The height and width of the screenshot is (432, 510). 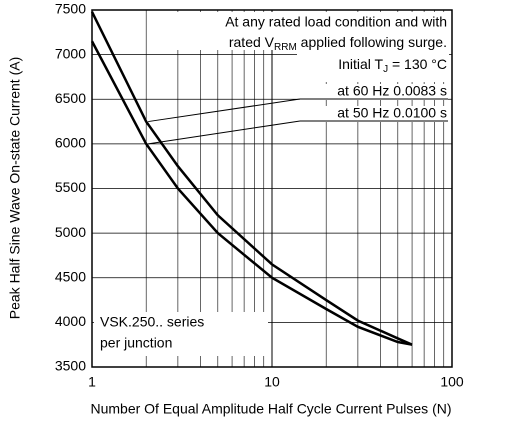 What do you see at coordinates (392, 113) in the screenshot?
I see `series-label: at 50 Hz 0.0100 s` at bounding box center [392, 113].